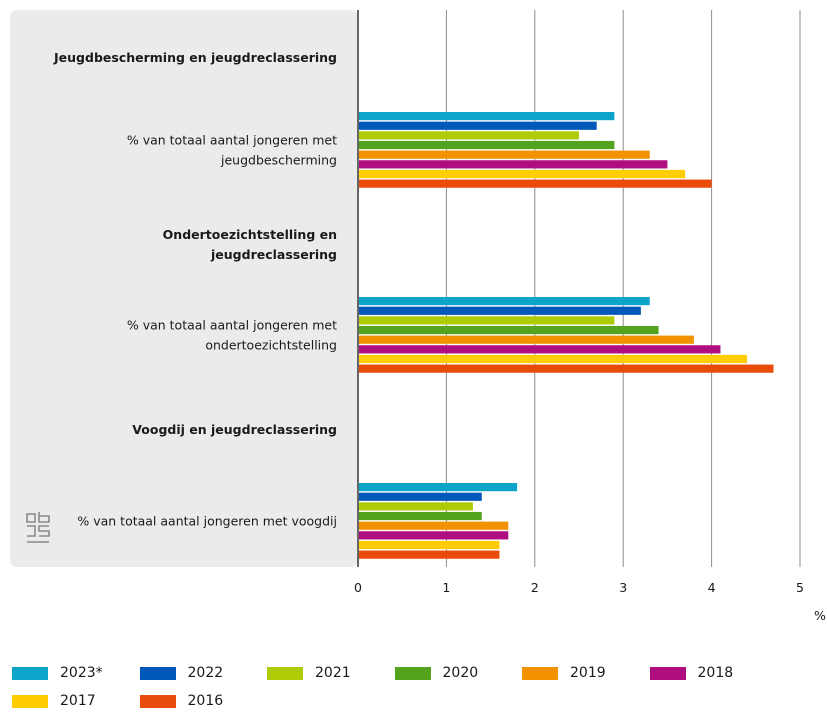 The image size is (827, 712). What do you see at coordinates (436, 673) in the screenshot?
I see `legend-item: 2020` at bounding box center [436, 673].